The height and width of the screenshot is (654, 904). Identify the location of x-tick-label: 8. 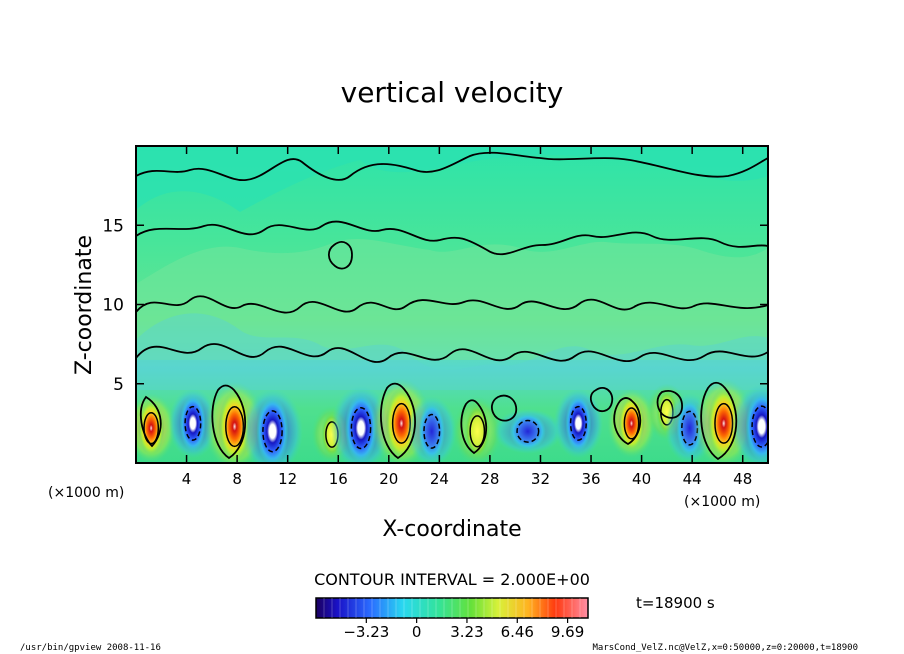
(237, 479).